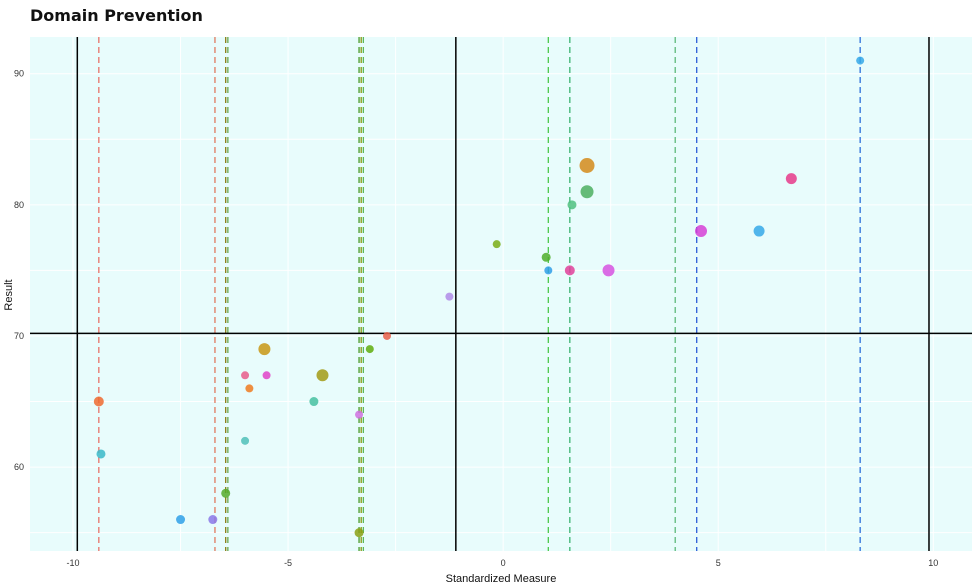  Describe the element at coordinates (933, 563) in the screenshot. I see `x-tick-label: 10` at that location.